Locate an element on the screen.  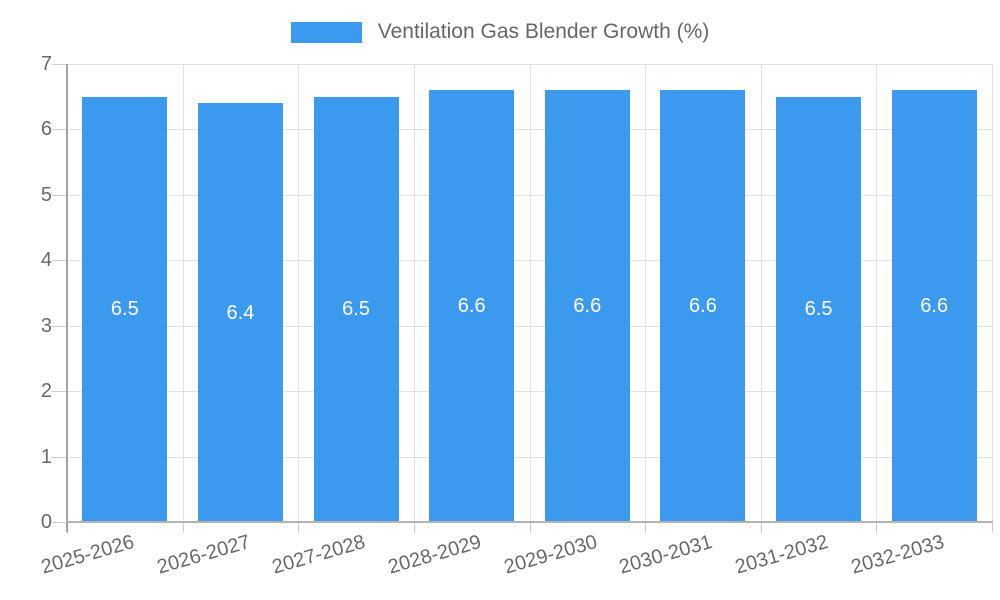
y-axis-tick-label: 1 is located at coordinates (46, 456).